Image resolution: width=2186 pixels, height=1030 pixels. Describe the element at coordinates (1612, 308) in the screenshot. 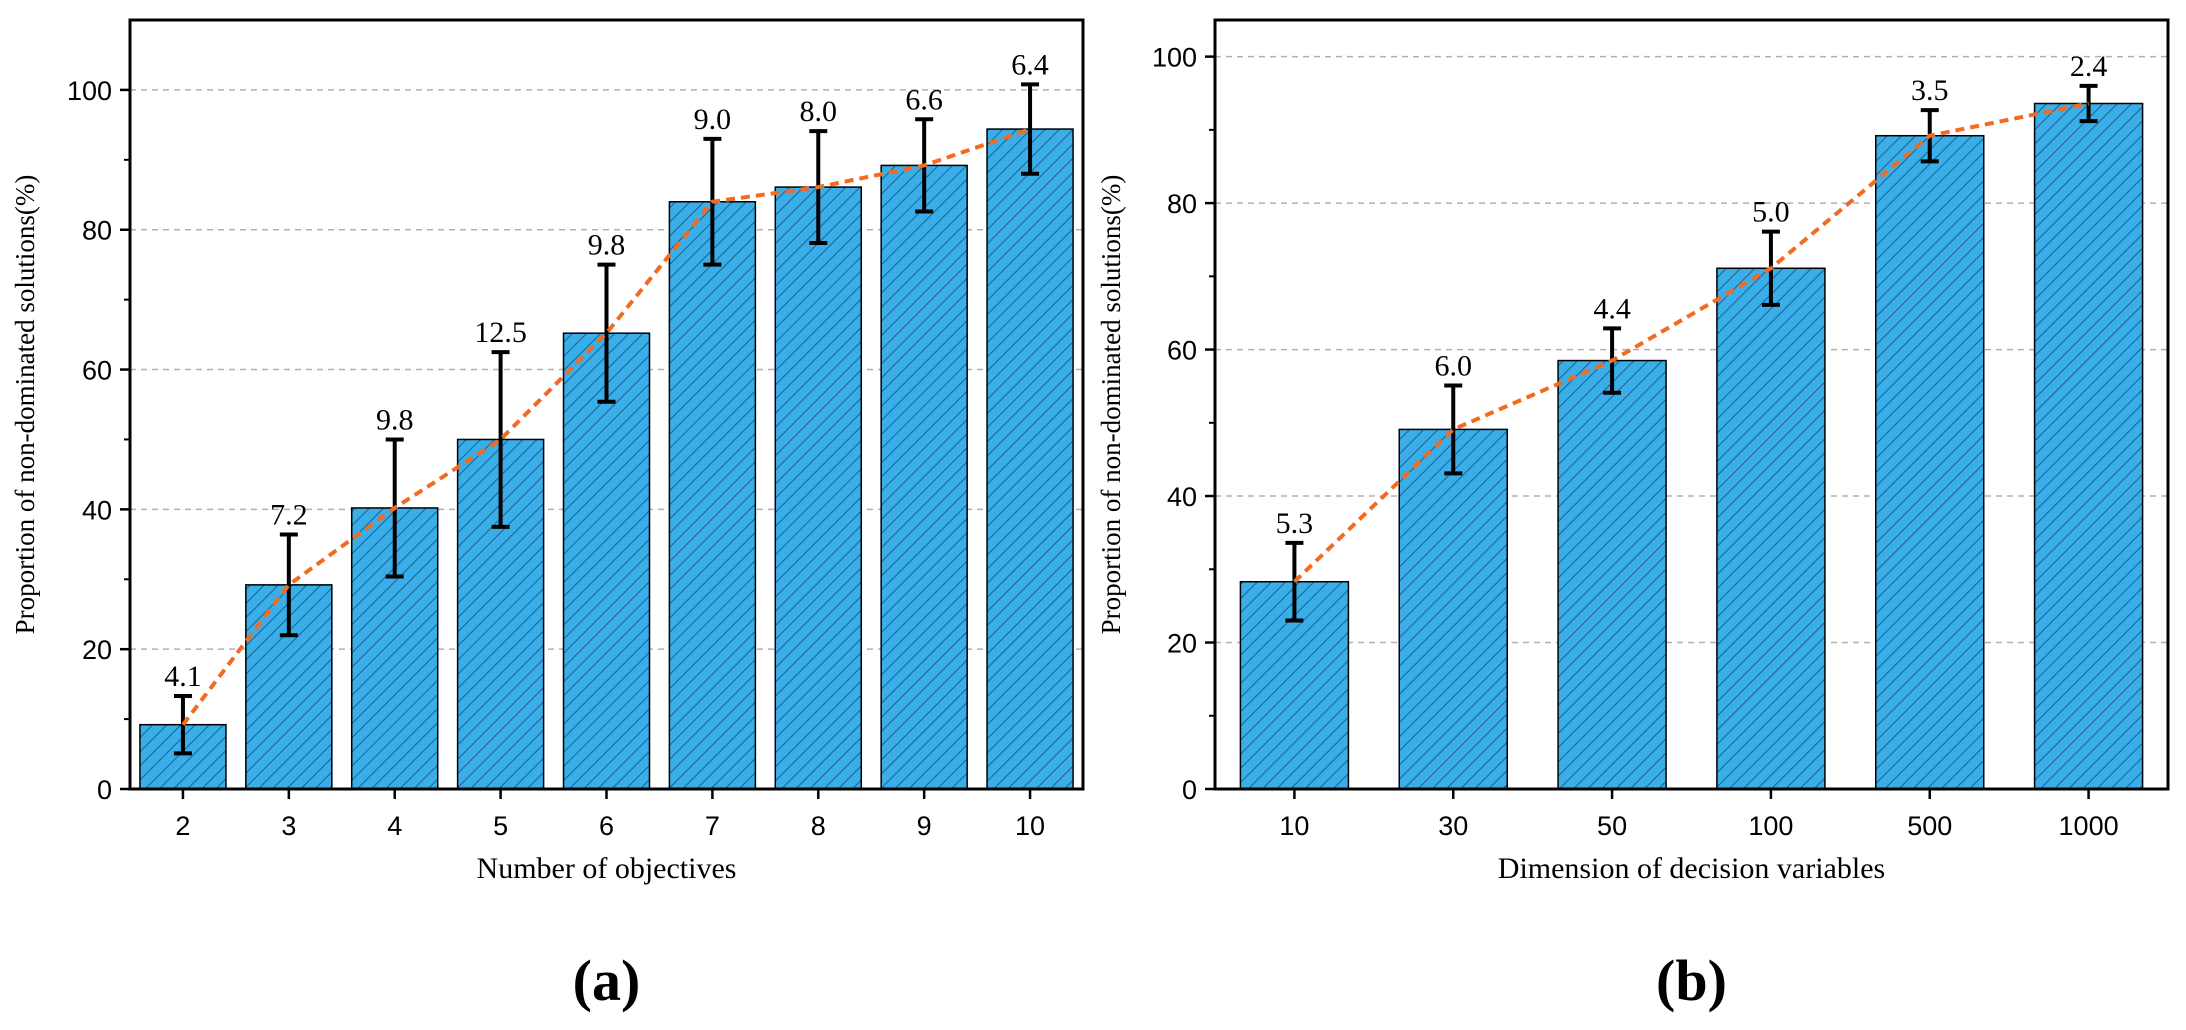

I see `data-label: 4.4` at that location.